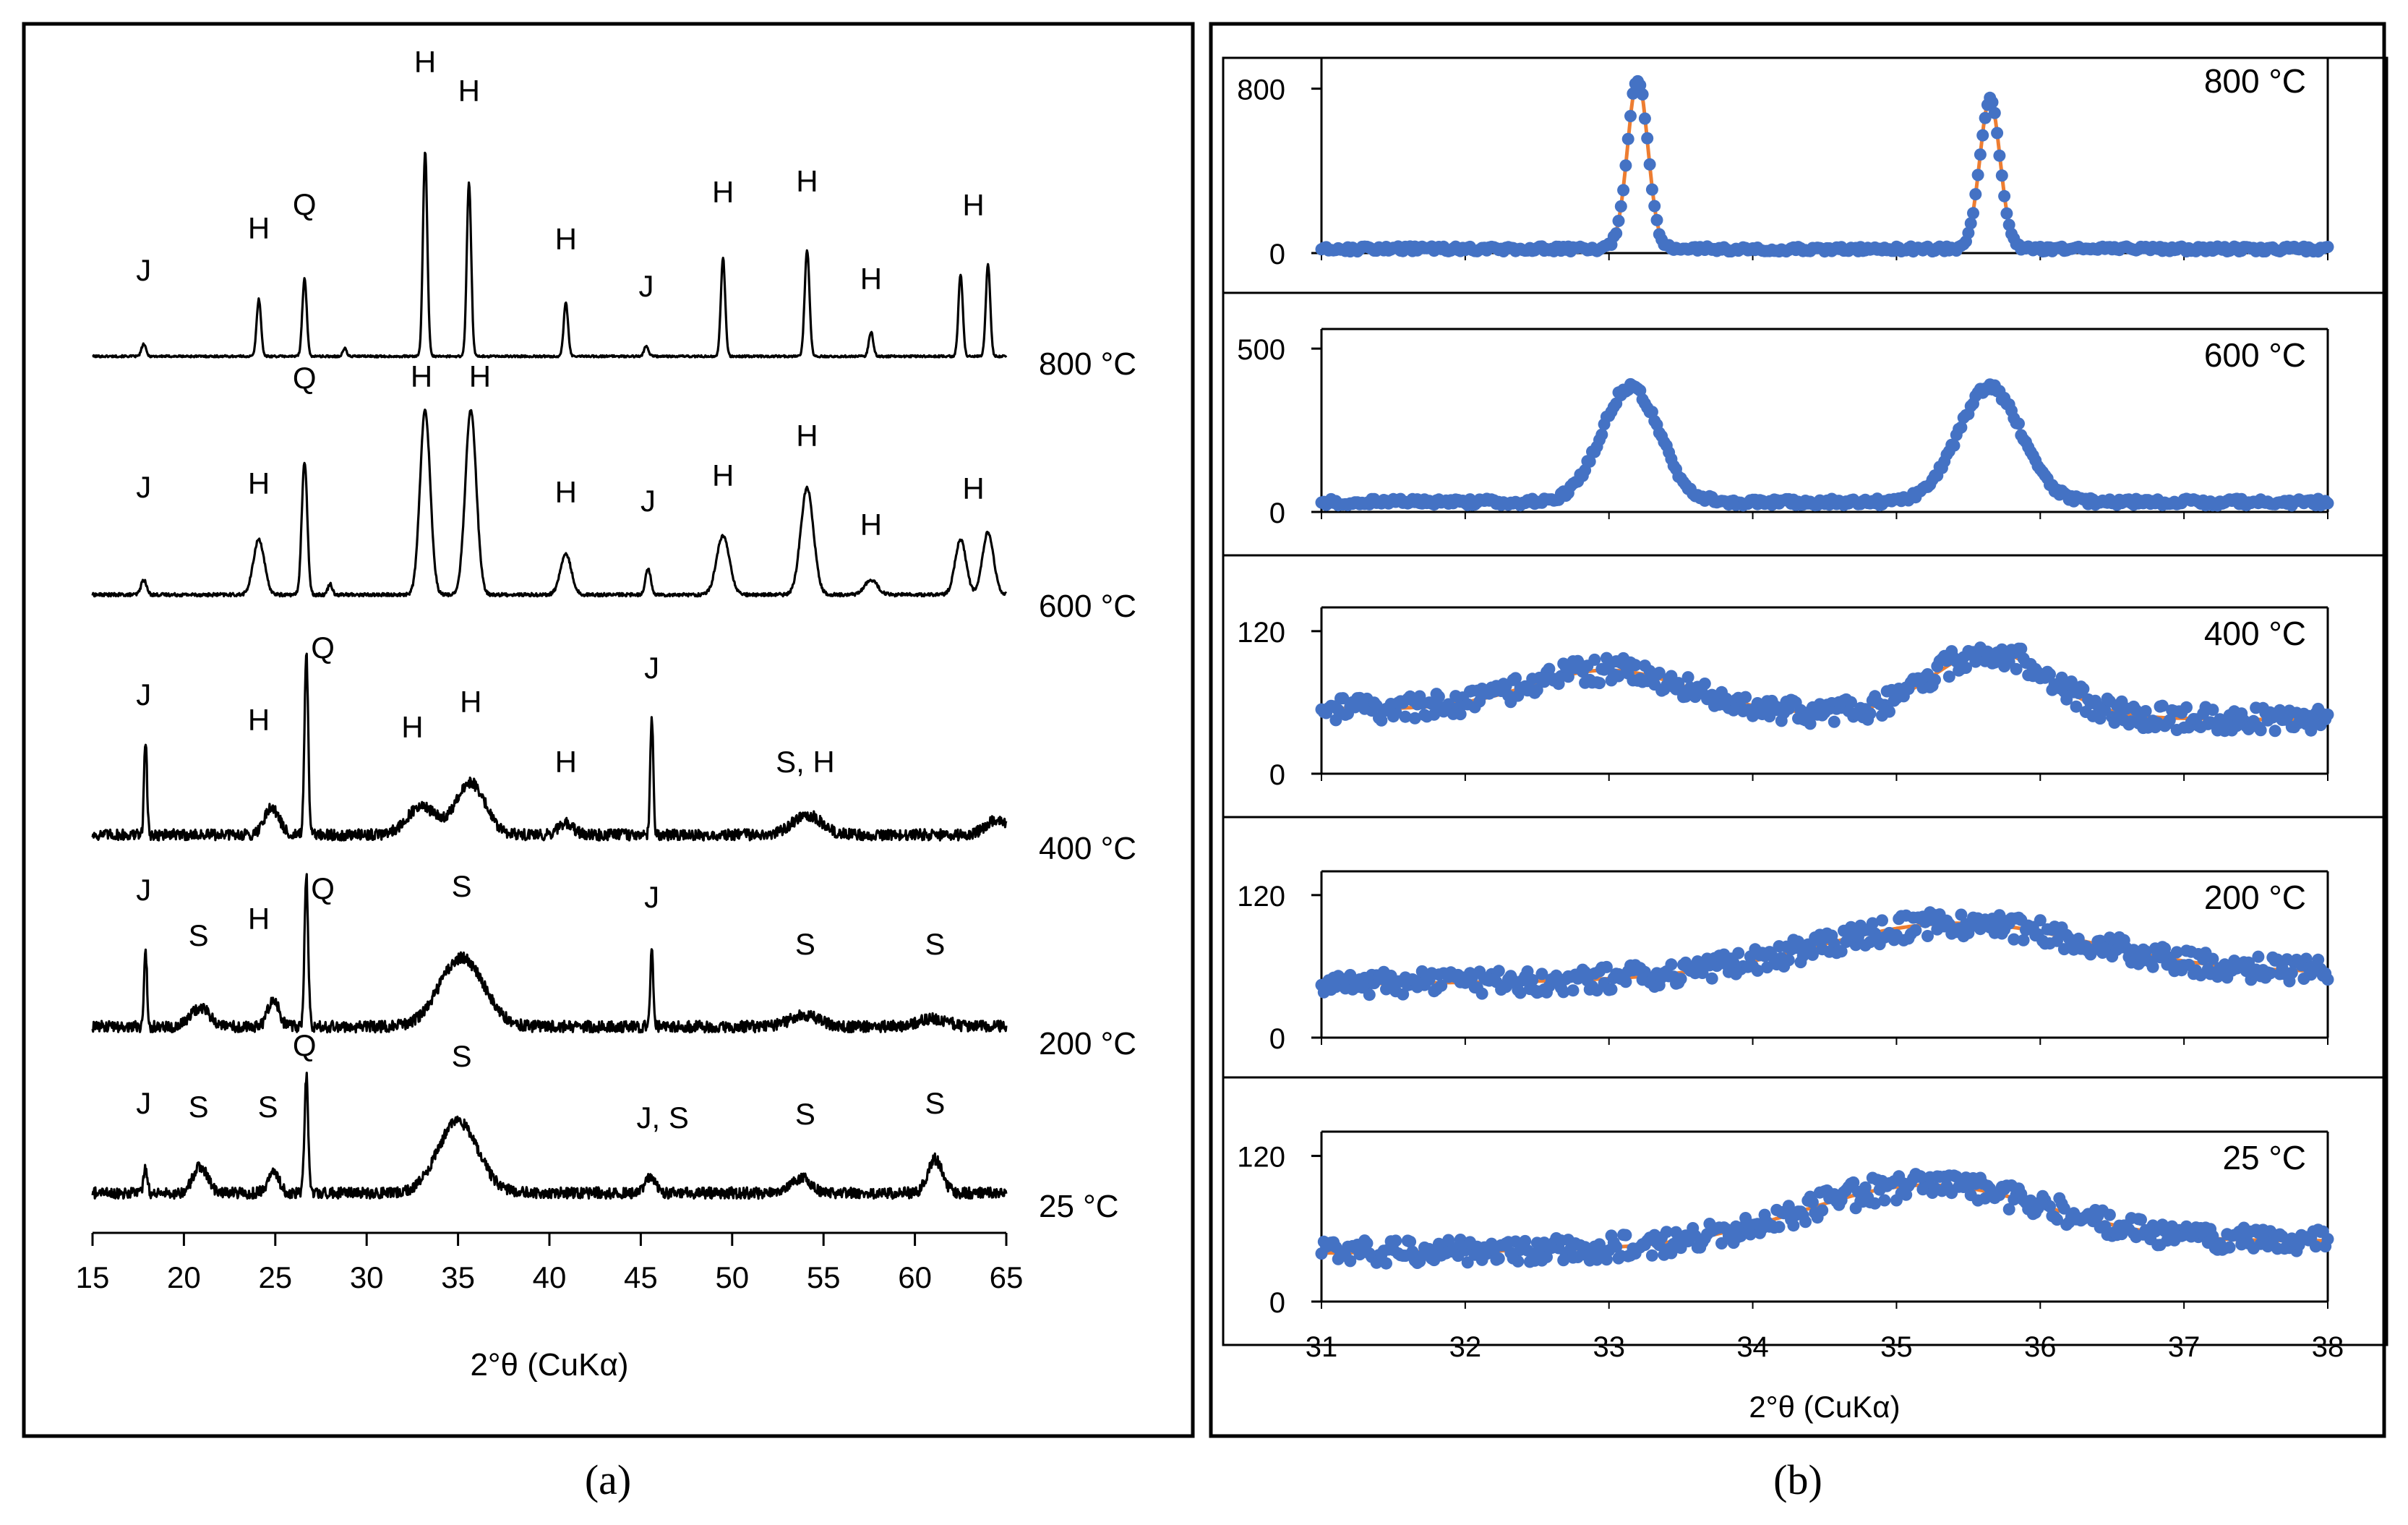  I want to click on x-tick-label: 20, so click(184, 1277).